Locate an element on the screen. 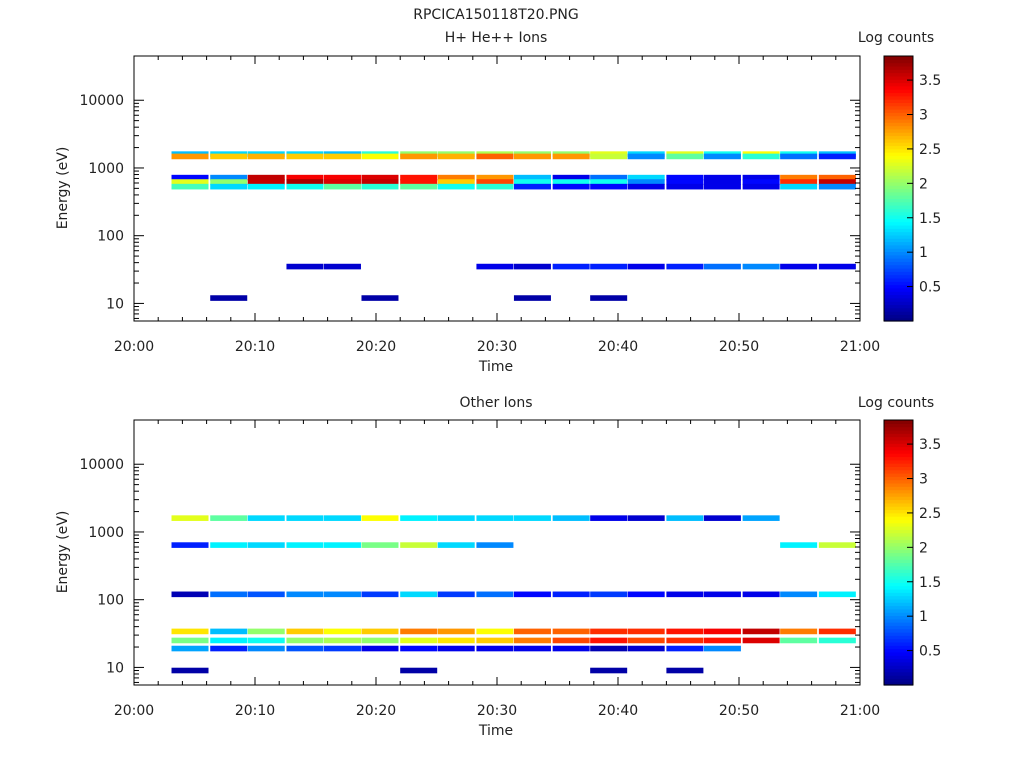 Image resolution: width=1024 pixels, height=768 pixels. x-tick-label: 20:10 is located at coordinates (255, 711).